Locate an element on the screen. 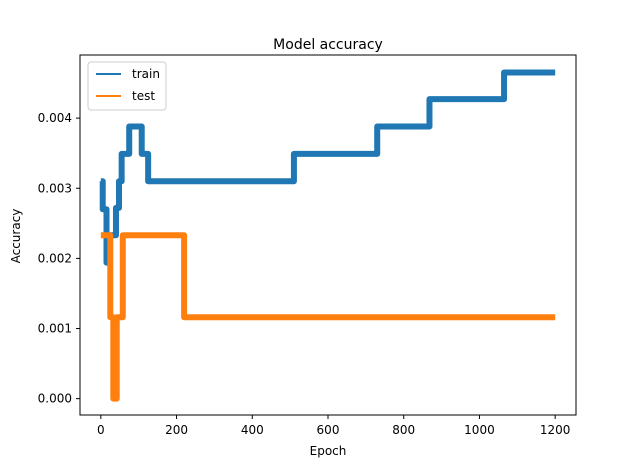 This screenshot has width=640, height=470. y-tick-label: 0.000 is located at coordinates (55, 399).